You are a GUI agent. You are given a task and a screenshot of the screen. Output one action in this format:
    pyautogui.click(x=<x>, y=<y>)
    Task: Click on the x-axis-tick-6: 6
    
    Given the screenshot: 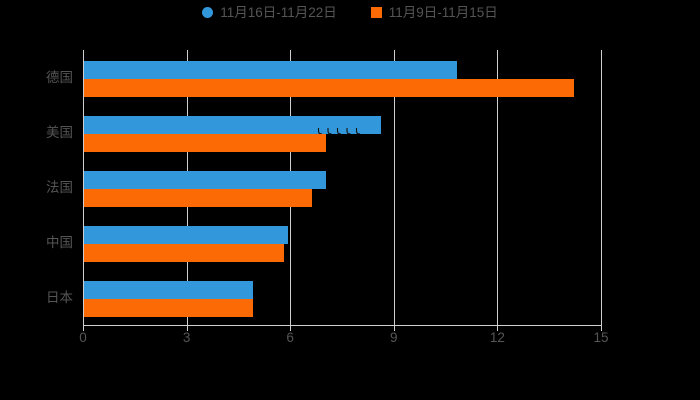 What is the action you would take?
    pyautogui.click(x=290, y=337)
    